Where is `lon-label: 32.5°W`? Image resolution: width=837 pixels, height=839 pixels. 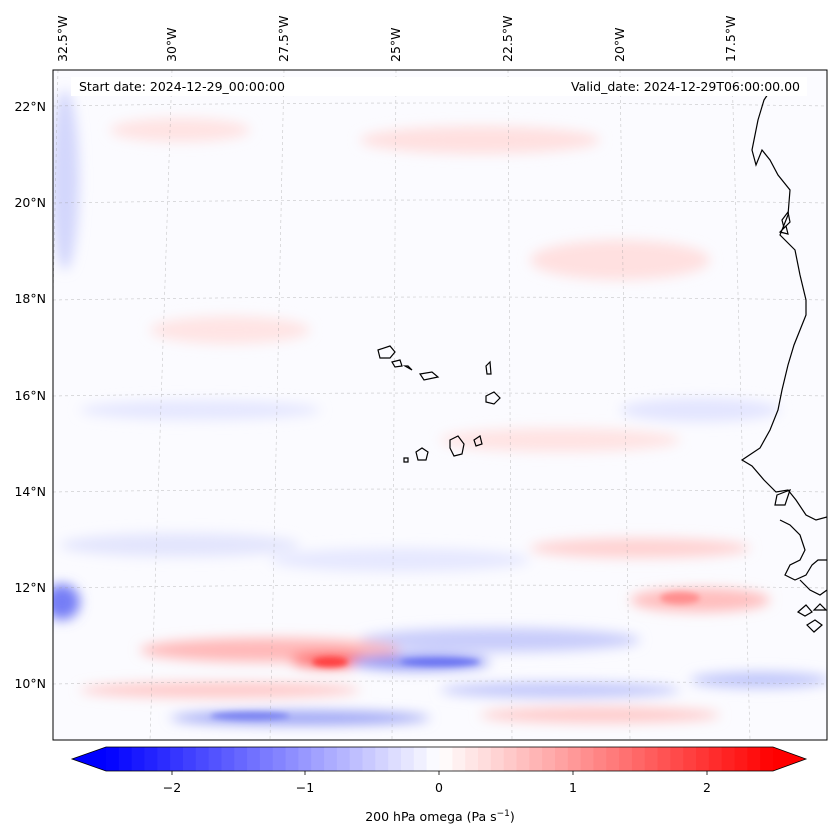 lon-label: 32.5°W is located at coordinates (62, 39).